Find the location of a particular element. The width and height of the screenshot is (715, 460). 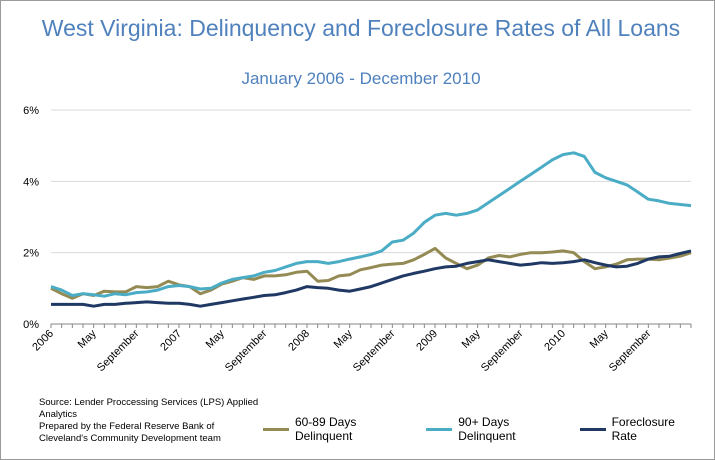

chart-subtitle: January 2006 - December 2010 is located at coordinates (361, 78).